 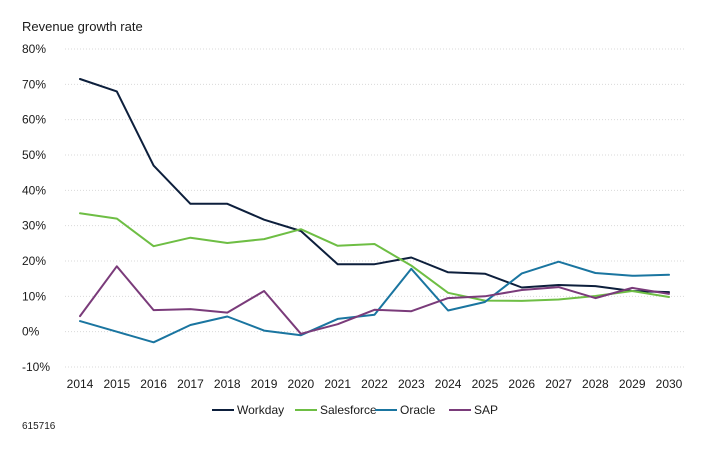 What do you see at coordinates (521, 384) in the screenshot?
I see `x-tick-label: 2026` at bounding box center [521, 384].